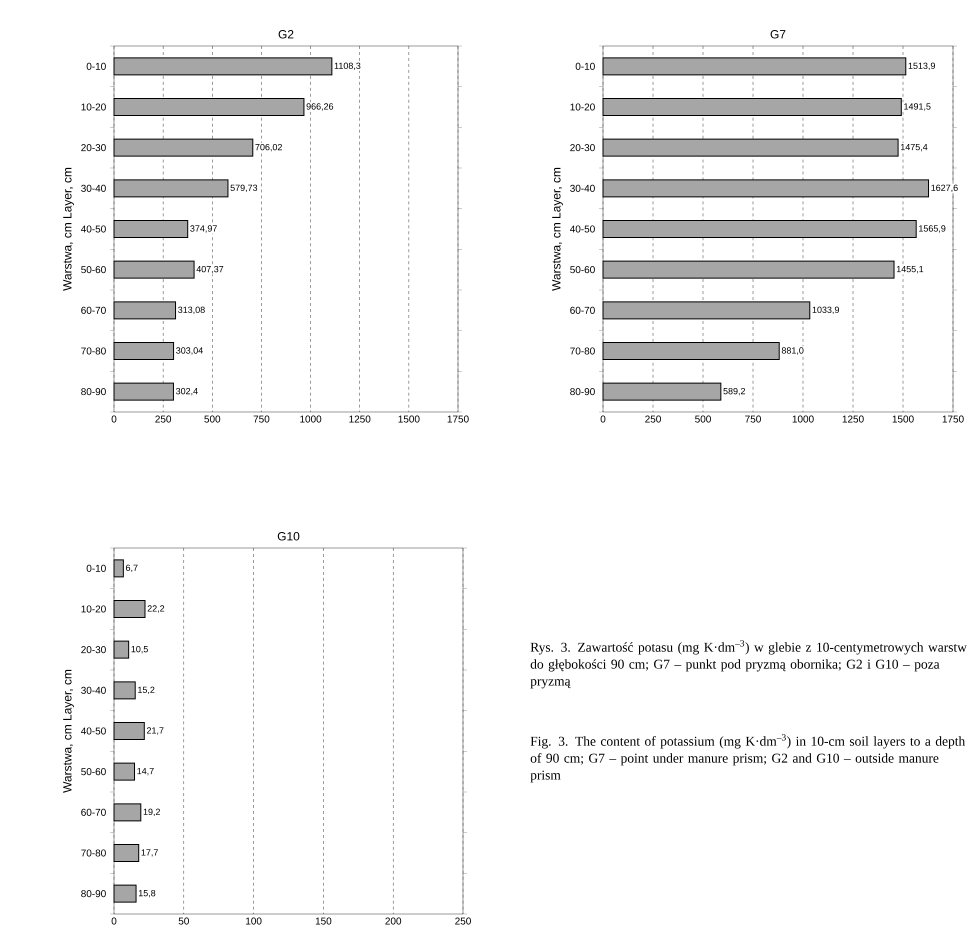 Image resolution: width=979 pixels, height=933 pixels. Describe the element at coordinates (944, 188) in the screenshot. I see `data-label: 1627,6` at that location.